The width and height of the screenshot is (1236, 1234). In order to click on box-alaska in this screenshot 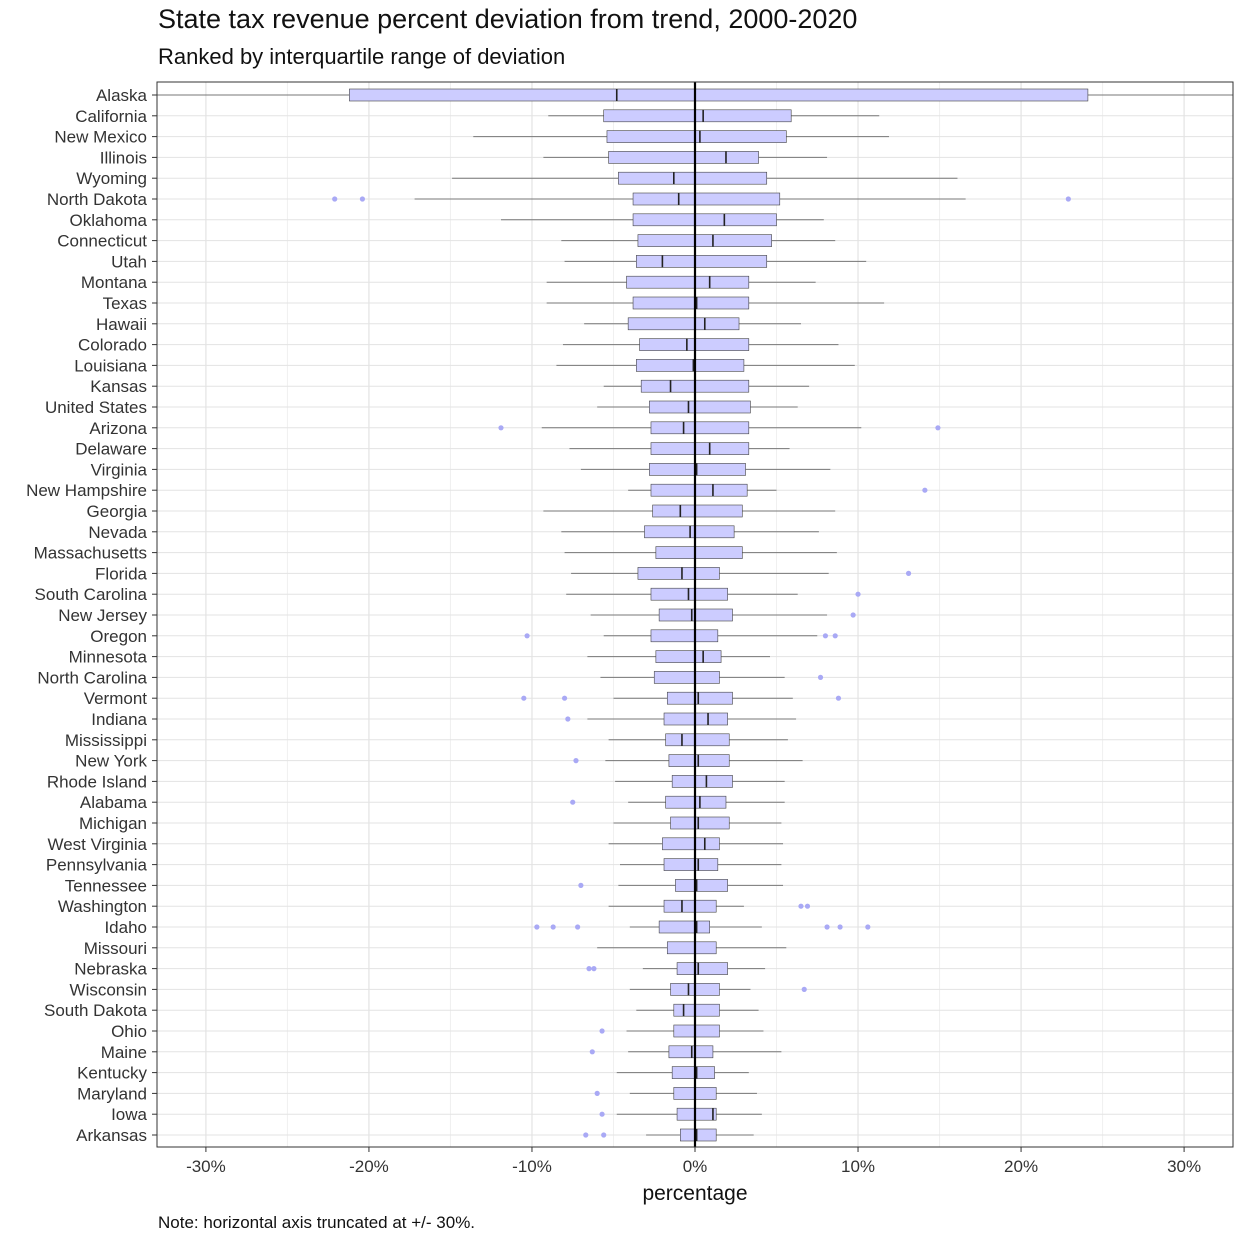, I will do `click(695, 95)`.